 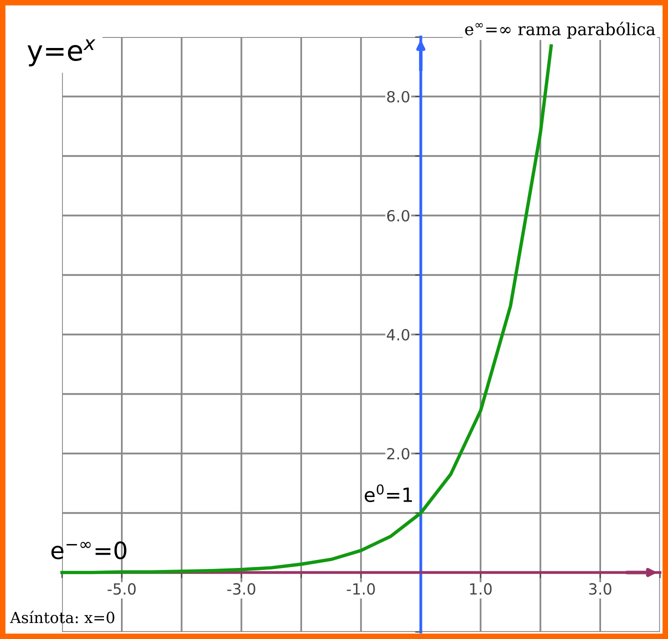 What do you see at coordinates (398, 96) in the screenshot?
I see `y-tick-label: 8.0` at bounding box center [398, 96].